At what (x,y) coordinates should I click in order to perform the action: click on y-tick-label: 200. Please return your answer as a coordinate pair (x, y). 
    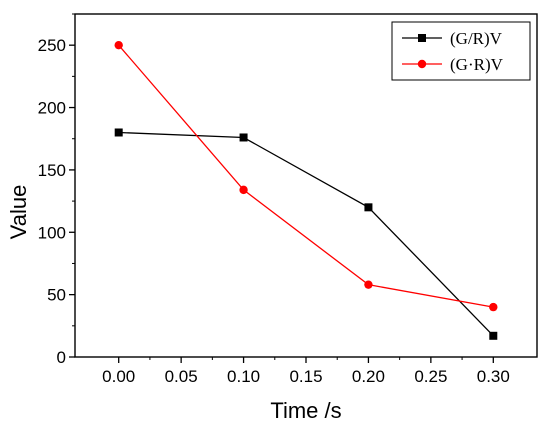
    Looking at the image, I should click on (52, 108).